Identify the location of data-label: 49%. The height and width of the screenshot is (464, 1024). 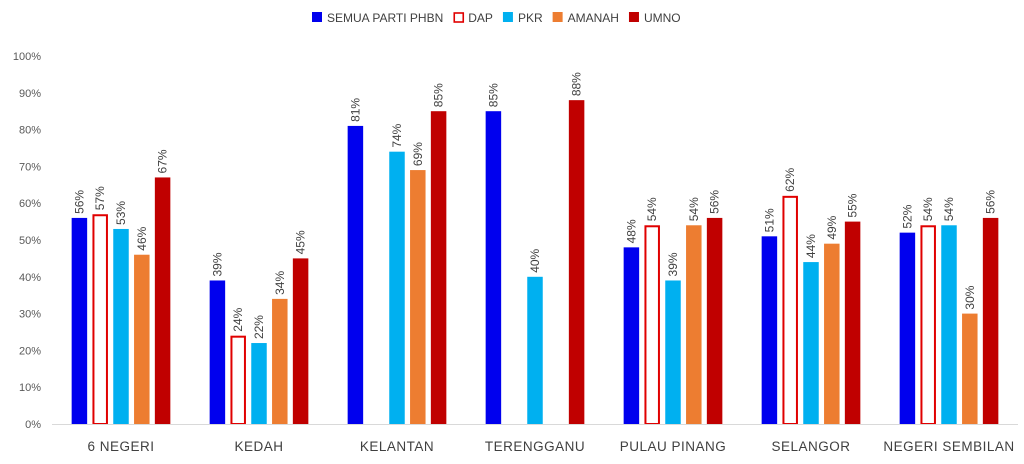
(832, 227).